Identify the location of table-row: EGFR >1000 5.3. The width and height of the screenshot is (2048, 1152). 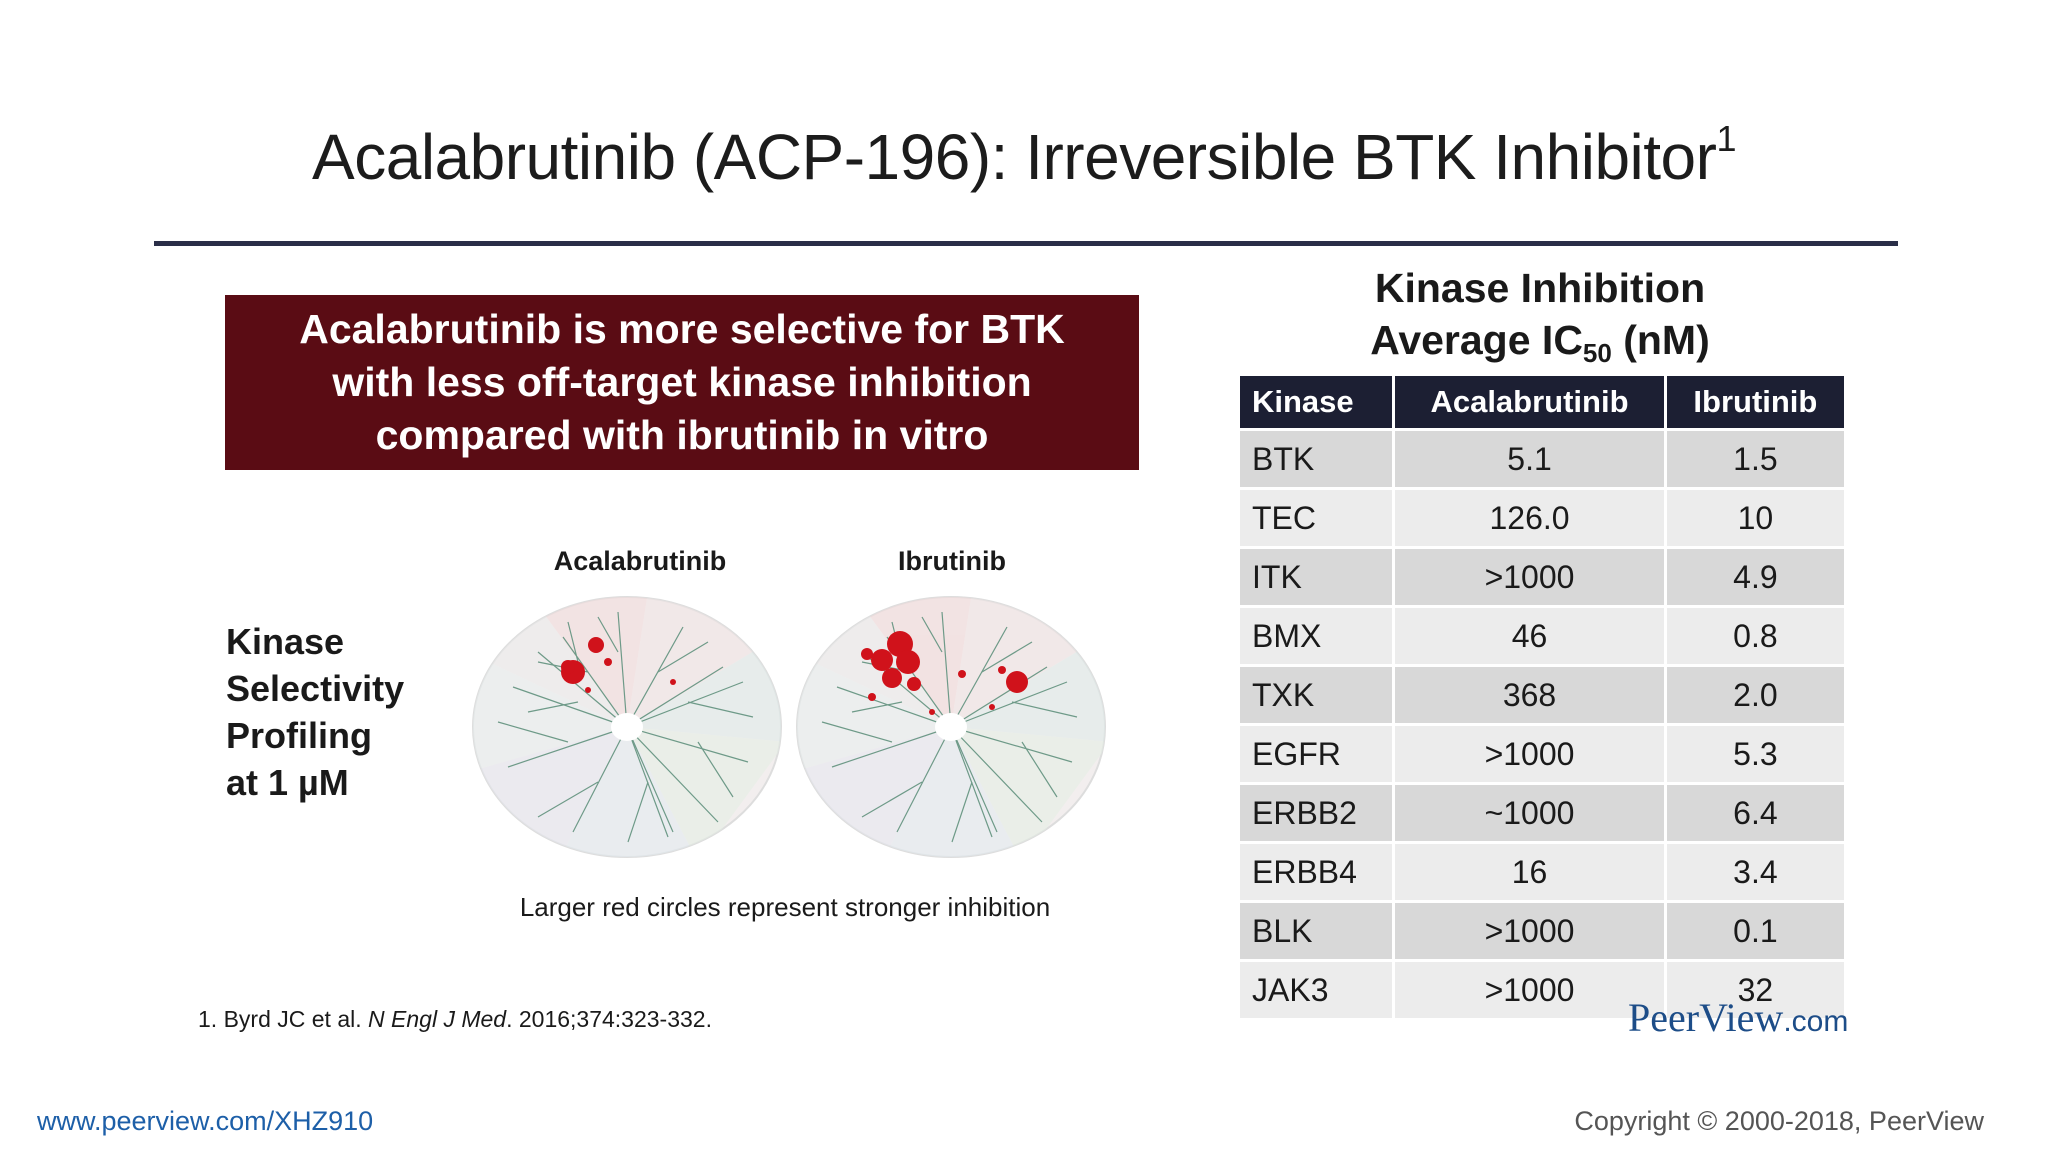
(1542, 753).